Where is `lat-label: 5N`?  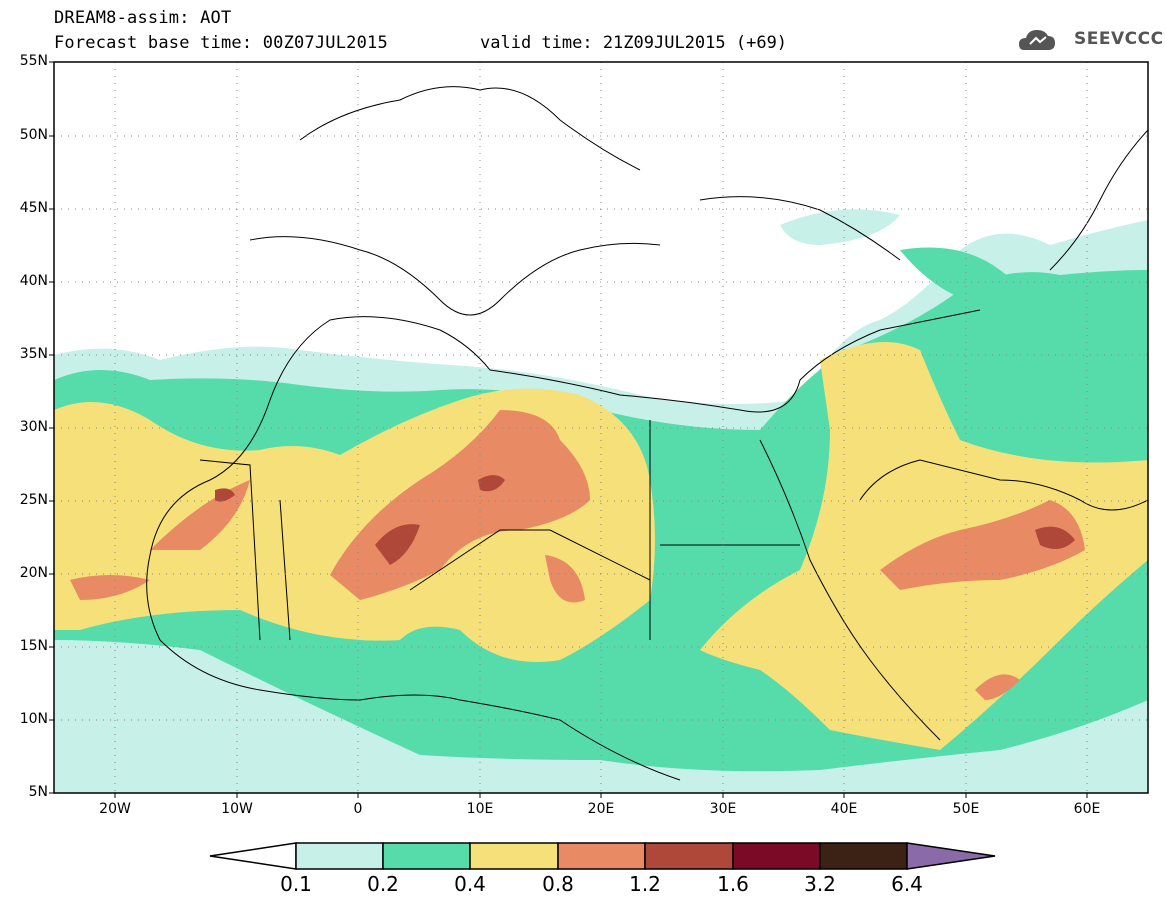
lat-label: 5N is located at coordinates (38, 792).